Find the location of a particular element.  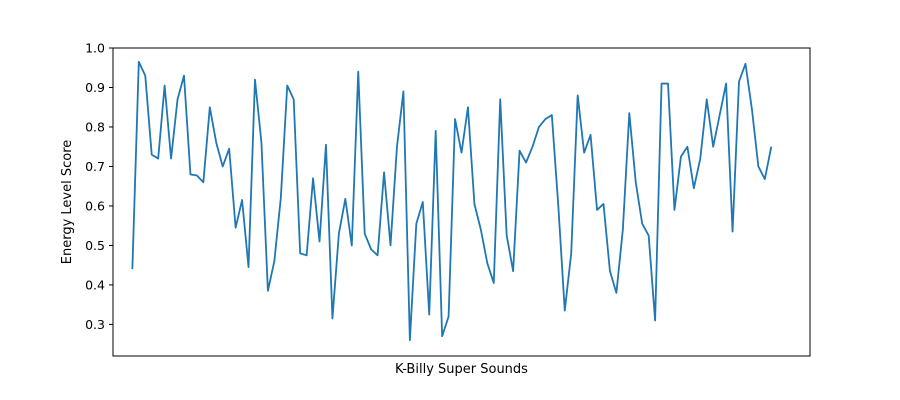

y-tick-label: 0.4 is located at coordinates (95, 284).